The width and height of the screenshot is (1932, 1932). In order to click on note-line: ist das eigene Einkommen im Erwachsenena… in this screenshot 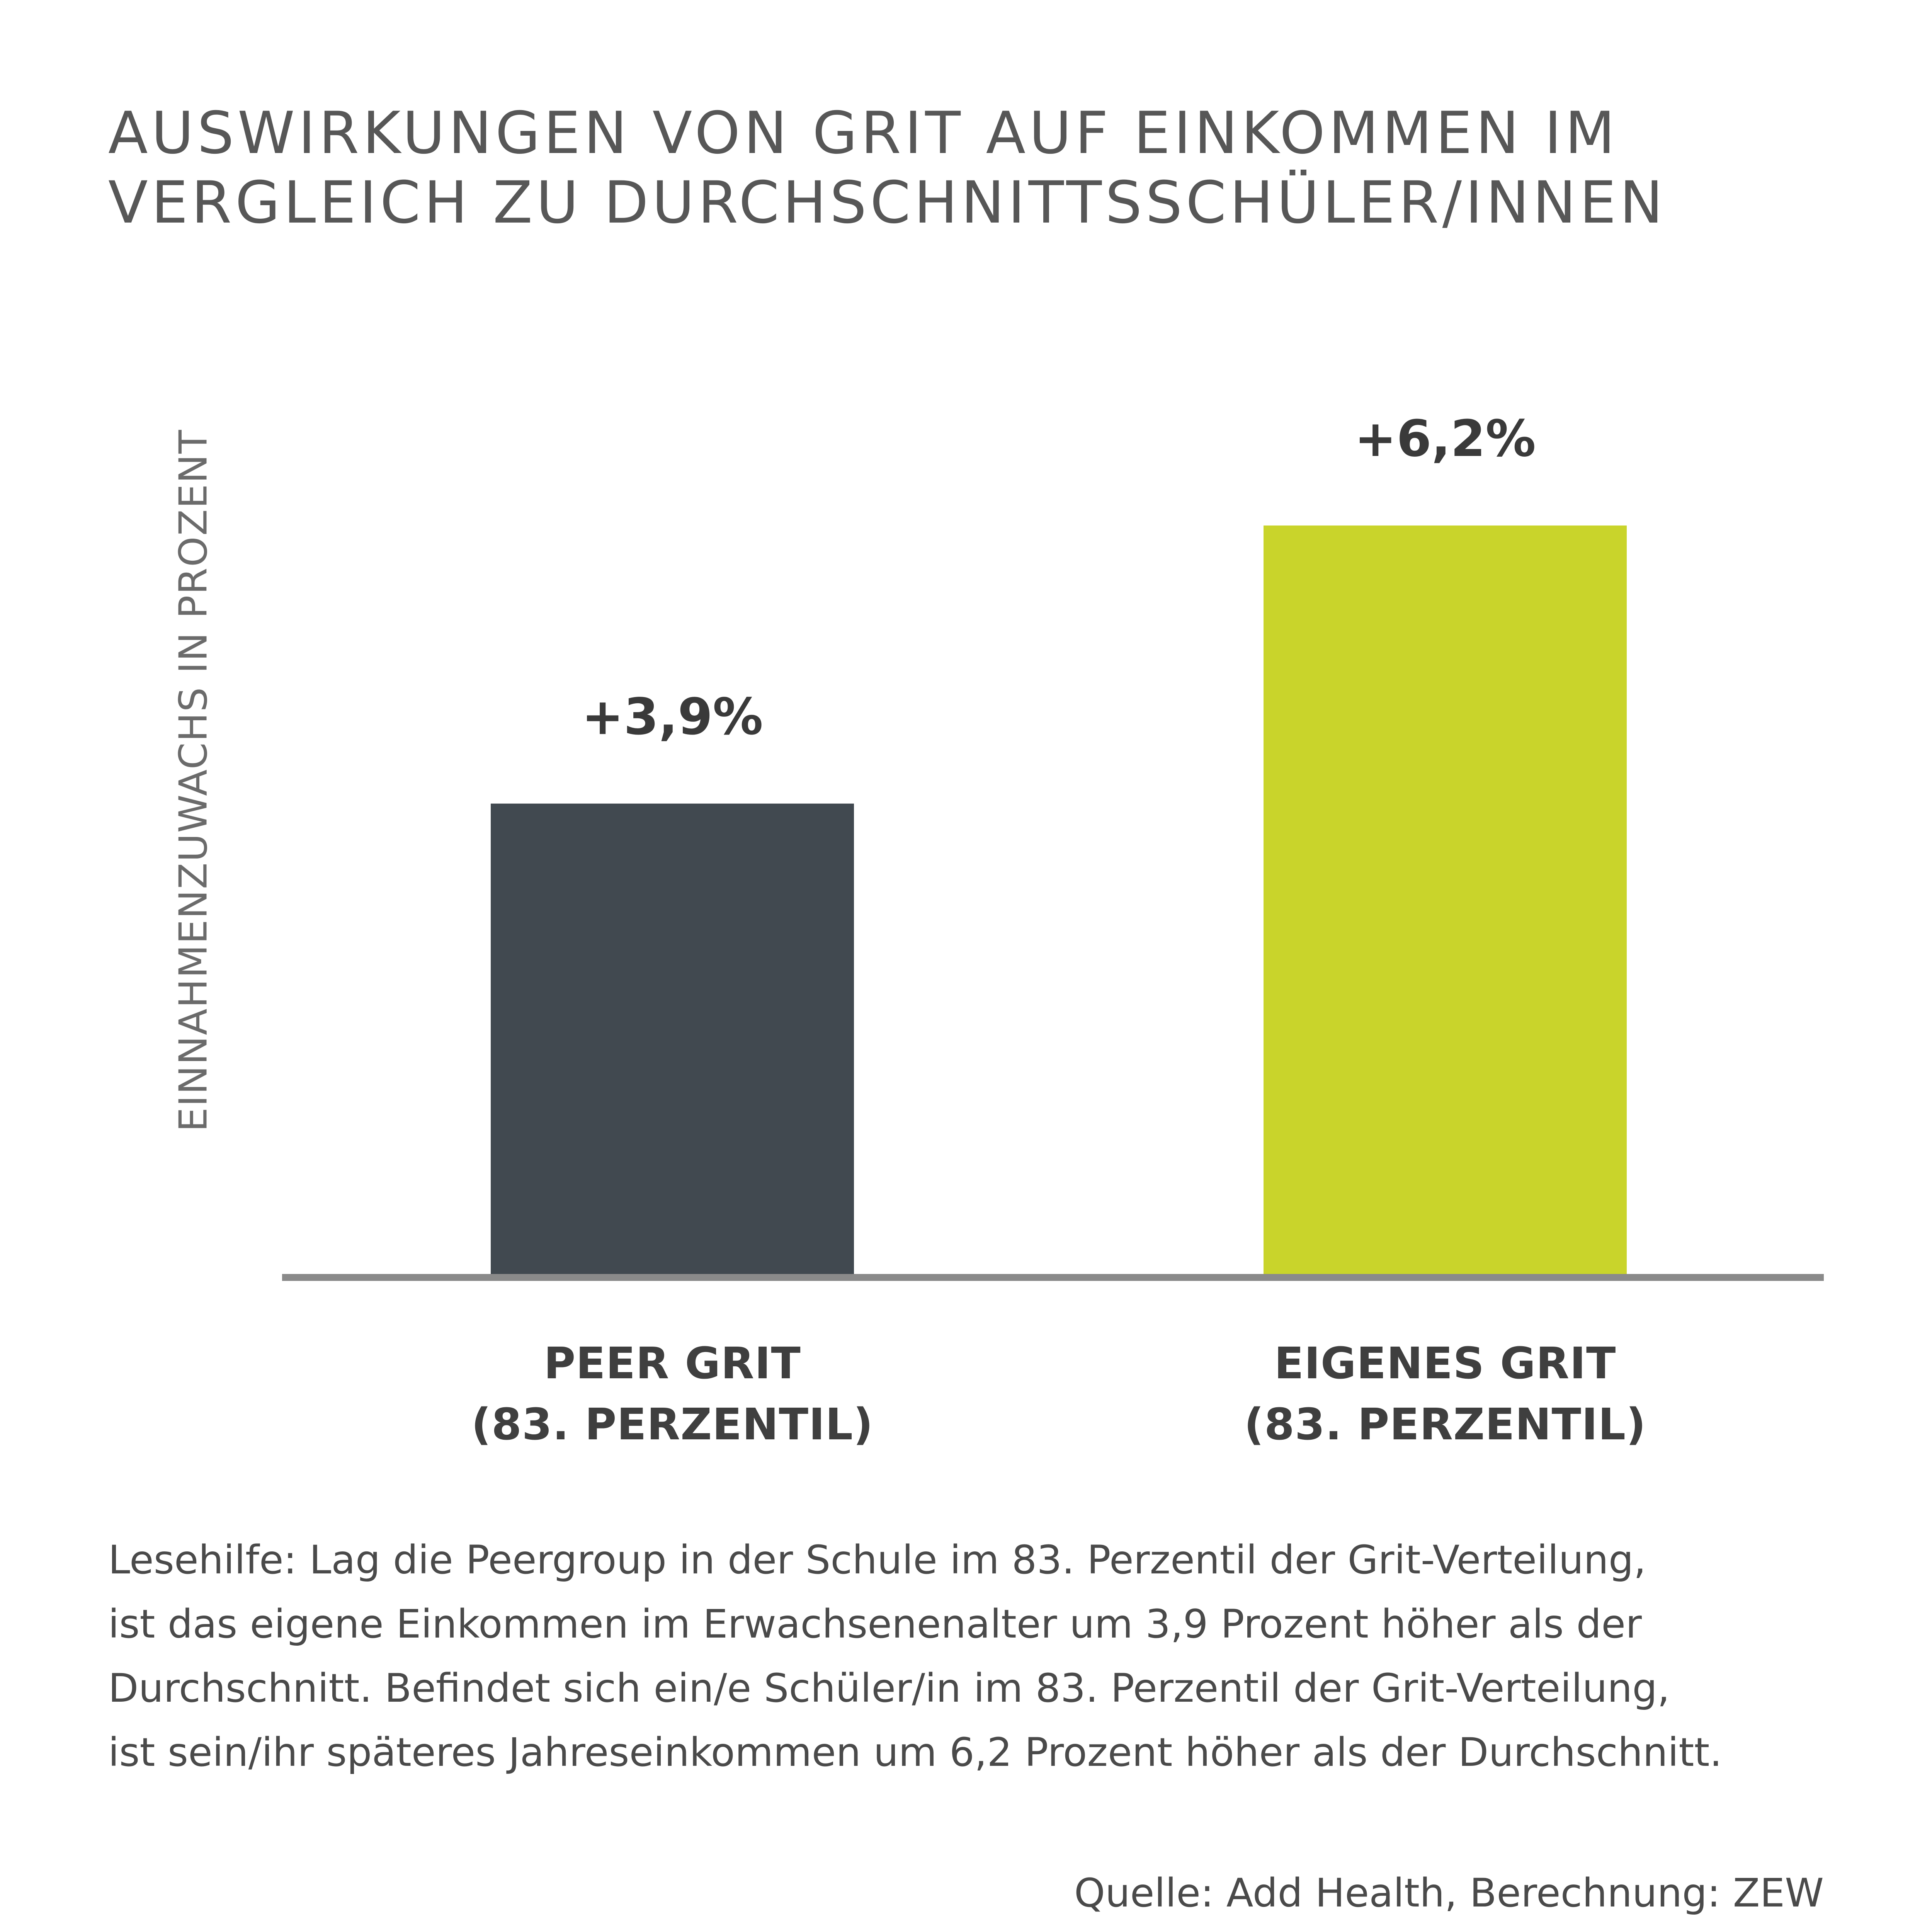, I will do `click(875, 1624)`.